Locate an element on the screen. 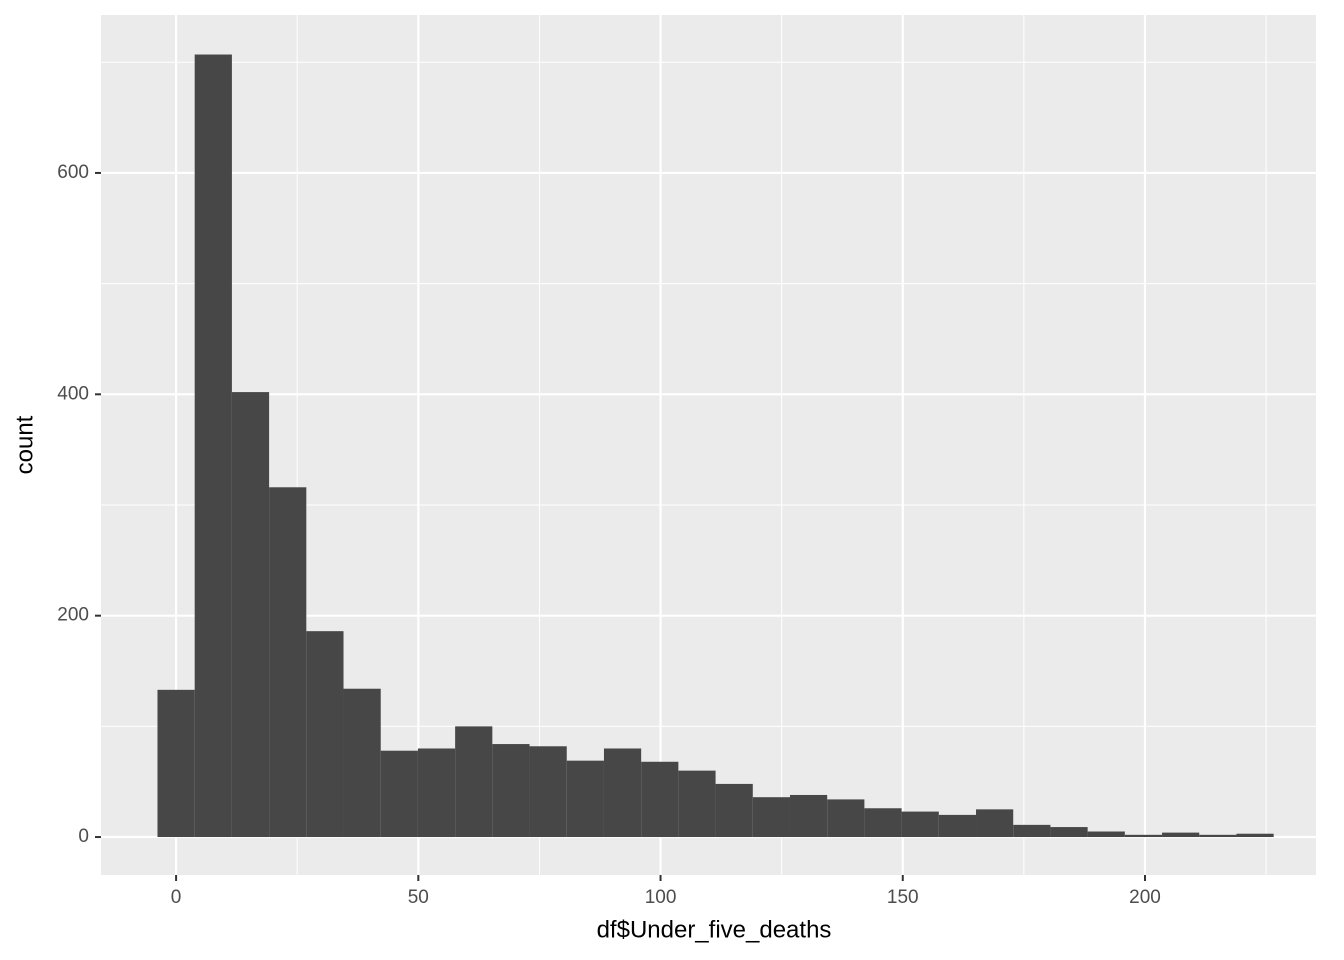 This screenshot has height=960, width=1344. y-tick-label: 600 is located at coordinates (73, 172).